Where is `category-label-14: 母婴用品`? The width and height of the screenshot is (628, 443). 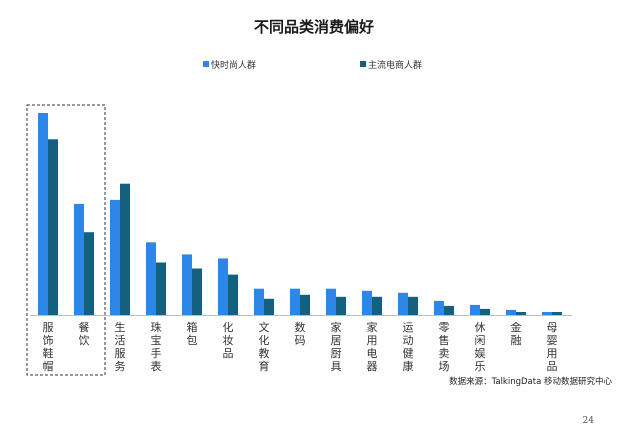
category-label-14: 母婴用品 is located at coordinates (552, 347).